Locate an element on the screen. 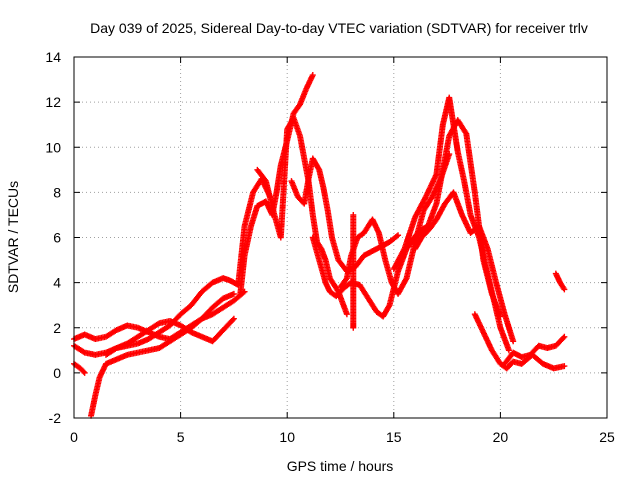 This screenshot has height=480, width=640. y-tick-label: 14 is located at coordinates (53, 57).